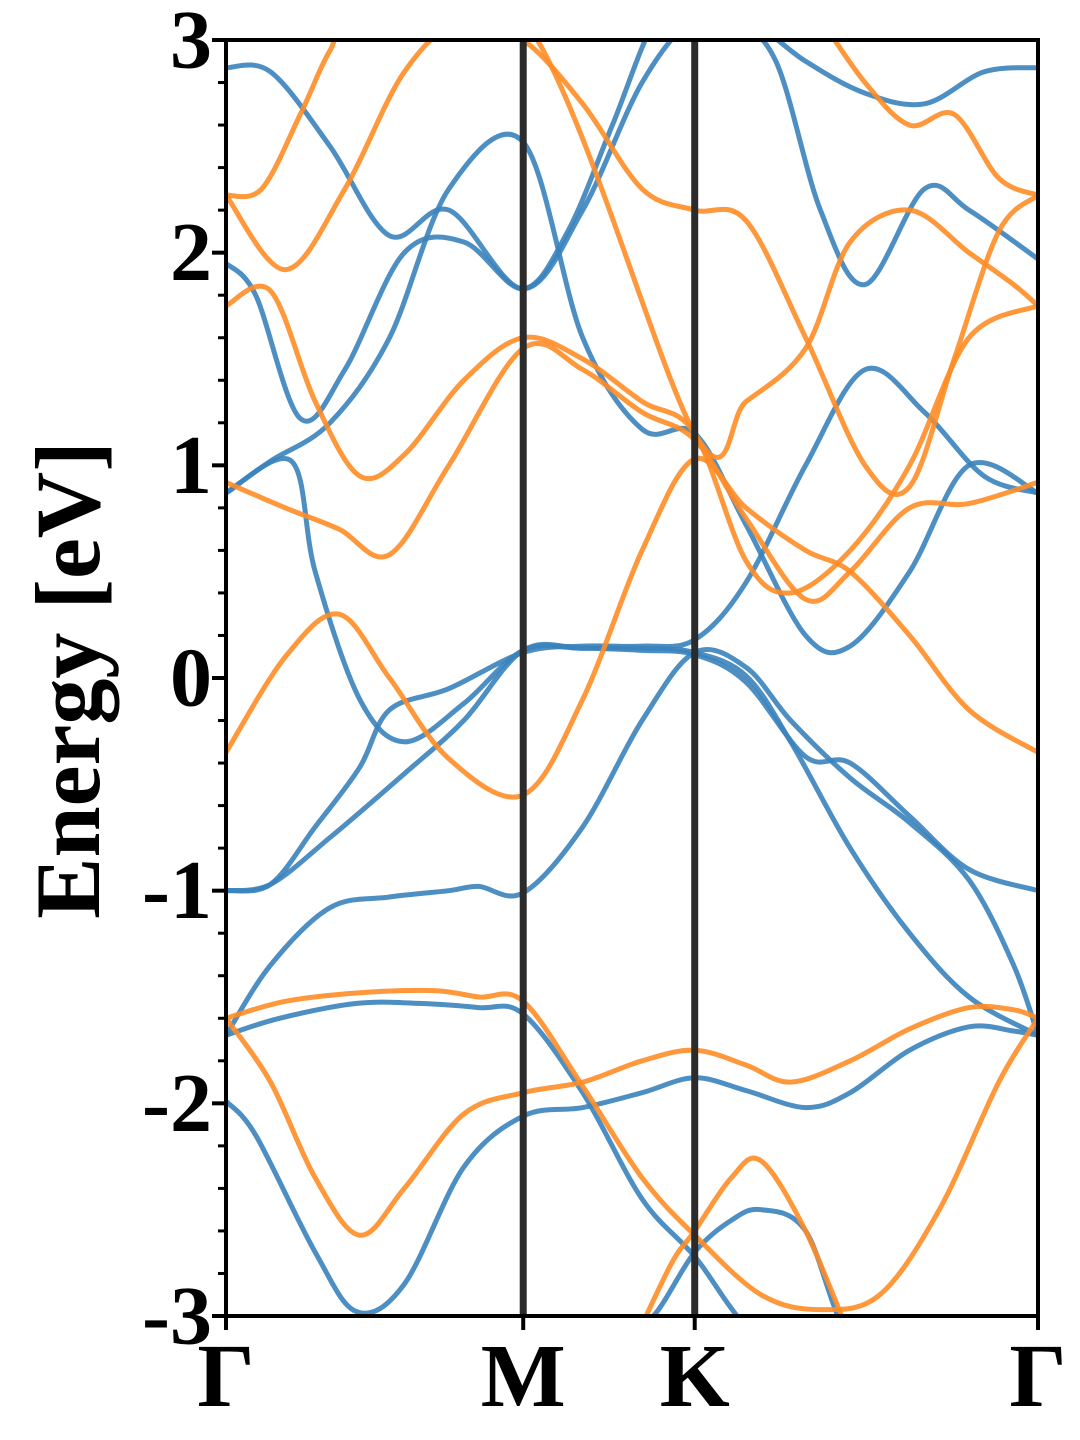  Describe the element at coordinates (191, 252) in the screenshot. I see `y-tick-label: 2` at that location.